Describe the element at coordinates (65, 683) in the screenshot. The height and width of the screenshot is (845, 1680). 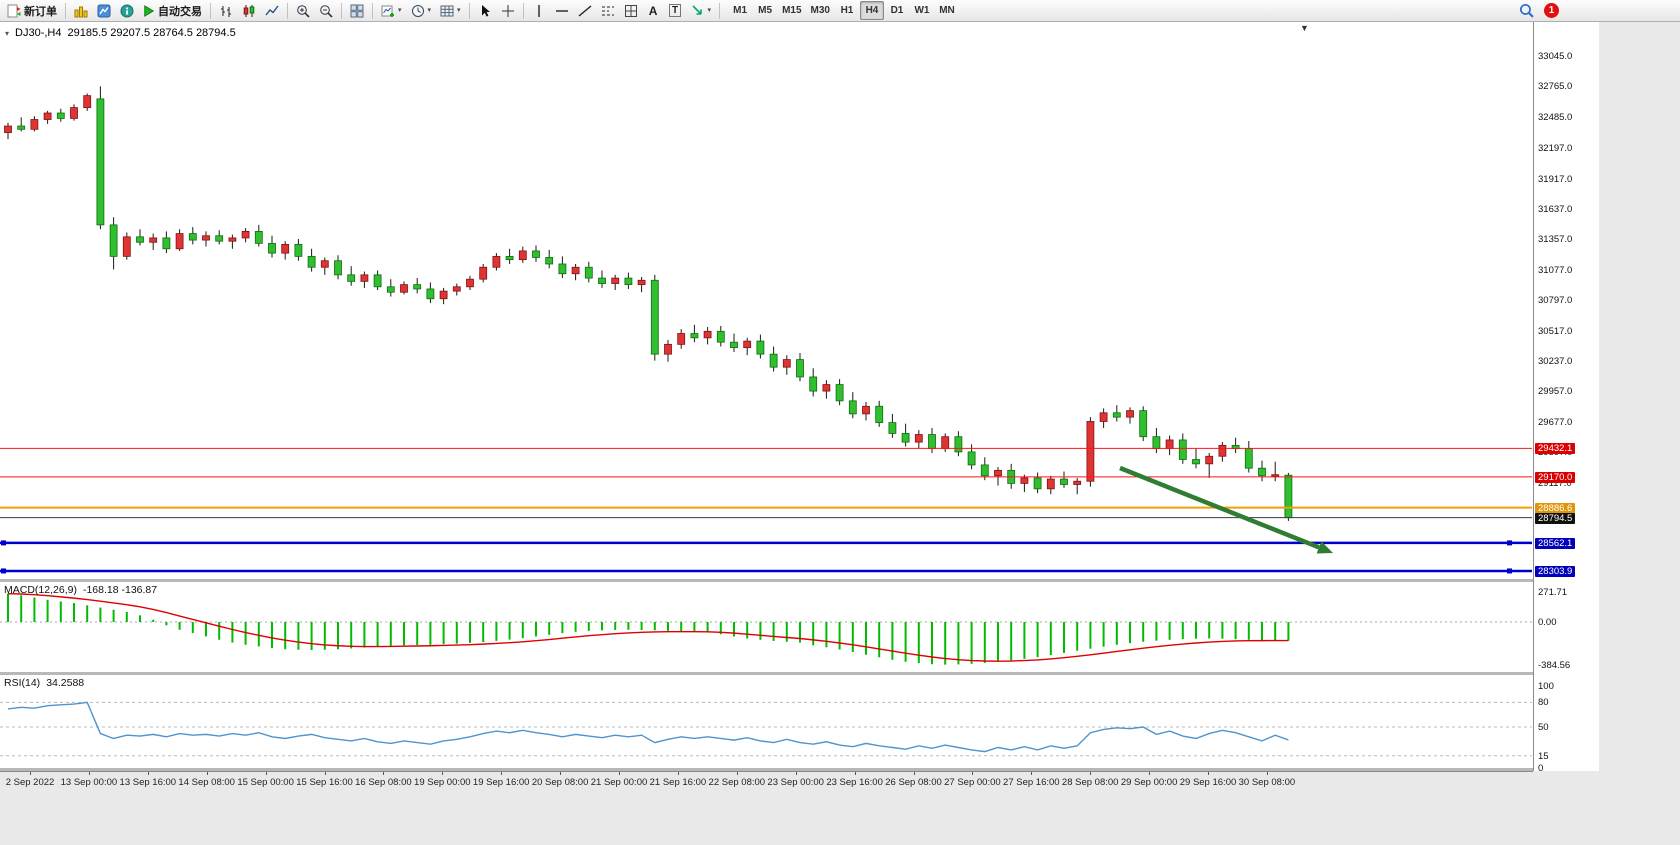
I see `rsi-value: 34.2588` at that location.